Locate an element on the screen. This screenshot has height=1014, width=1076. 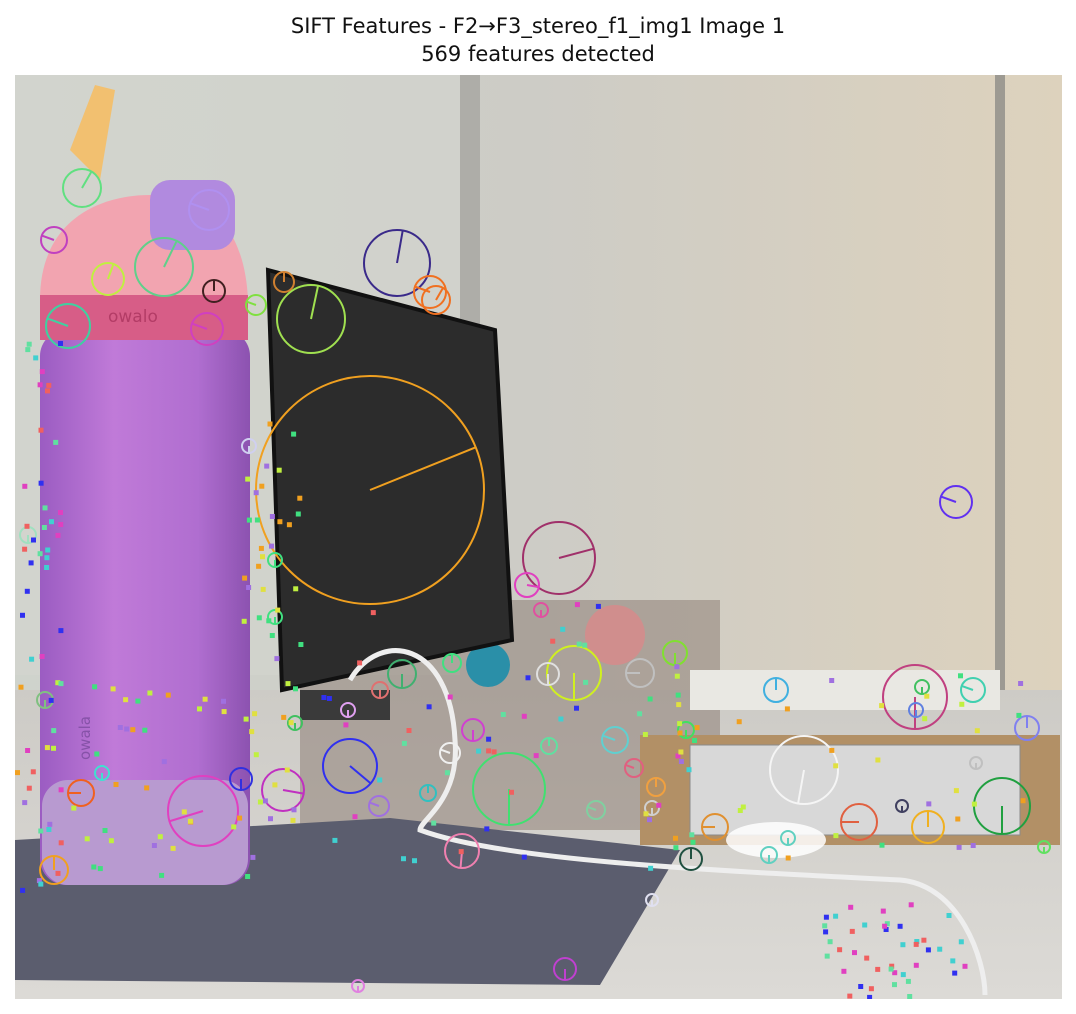
bottle-handle is located at coordinates (92, 132).